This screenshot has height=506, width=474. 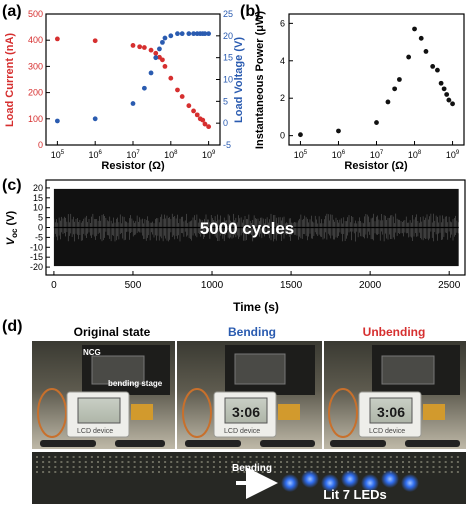 I want to click on chart-a-y-tick-label: 300, so click(x=35, y=66).